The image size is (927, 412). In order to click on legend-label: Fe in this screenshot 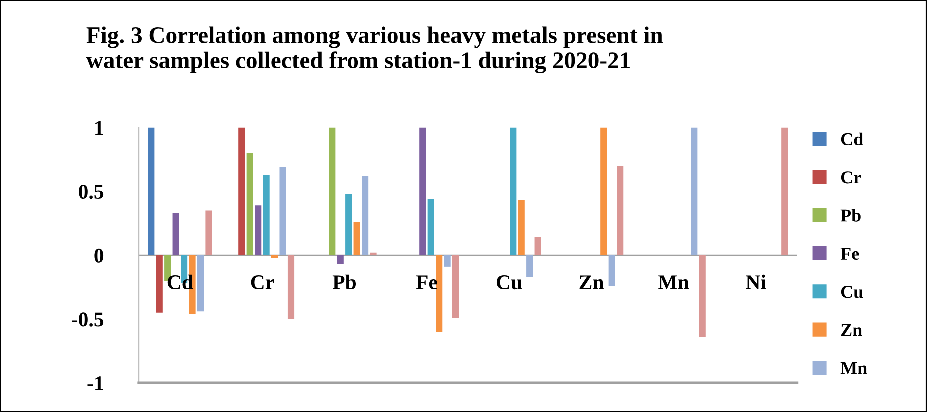, I will do `click(850, 254)`.